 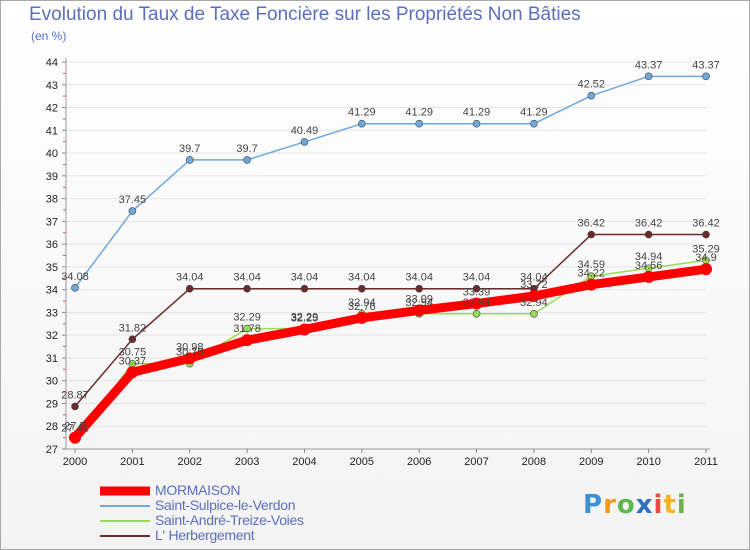 What do you see at coordinates (133, 328) in the screenshot?
I see `data-label: 31.82` at bounding box center [133, 328].